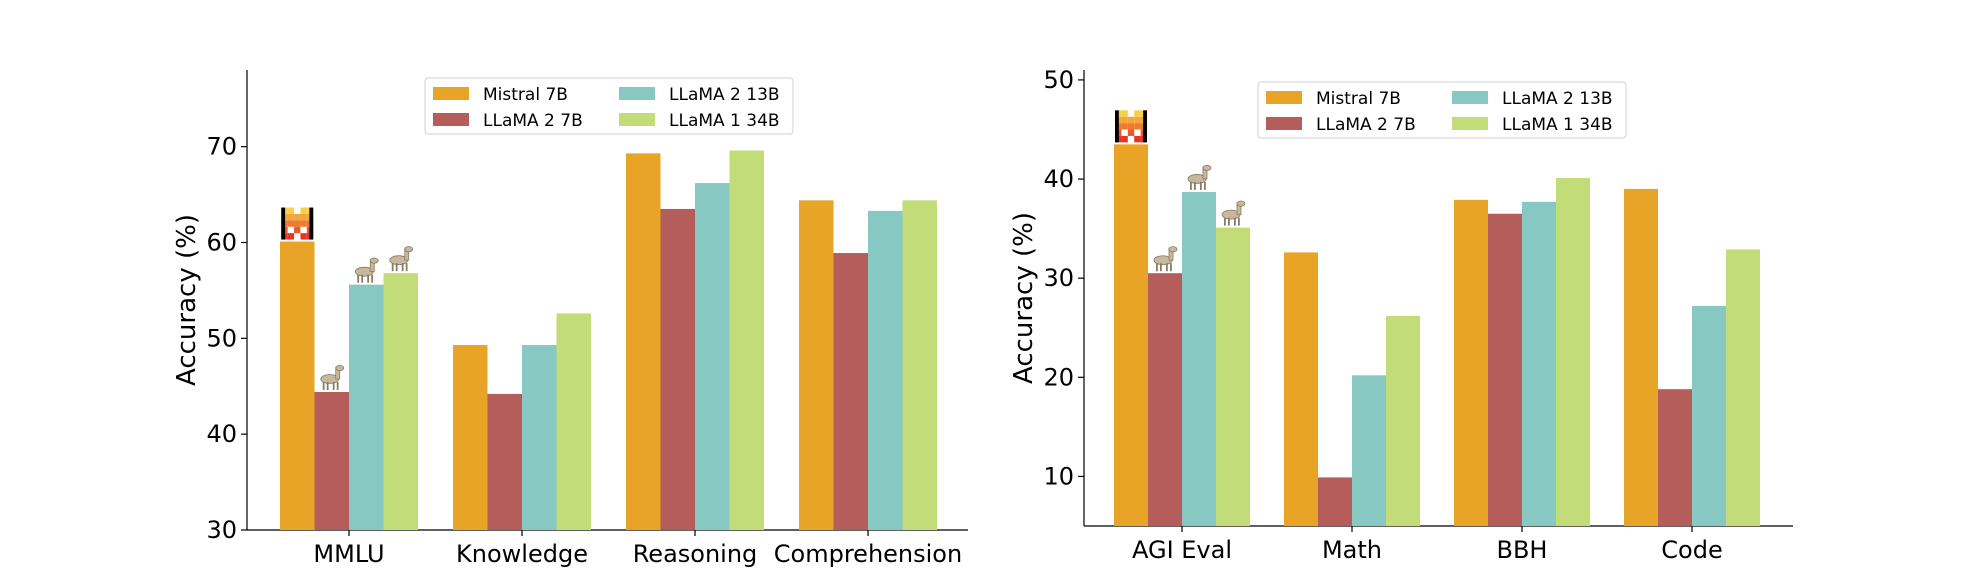 The width and height of the screenshot is (1975, 581). I want to click on x-tick-label: AGI Eval, so click(1182, 550).